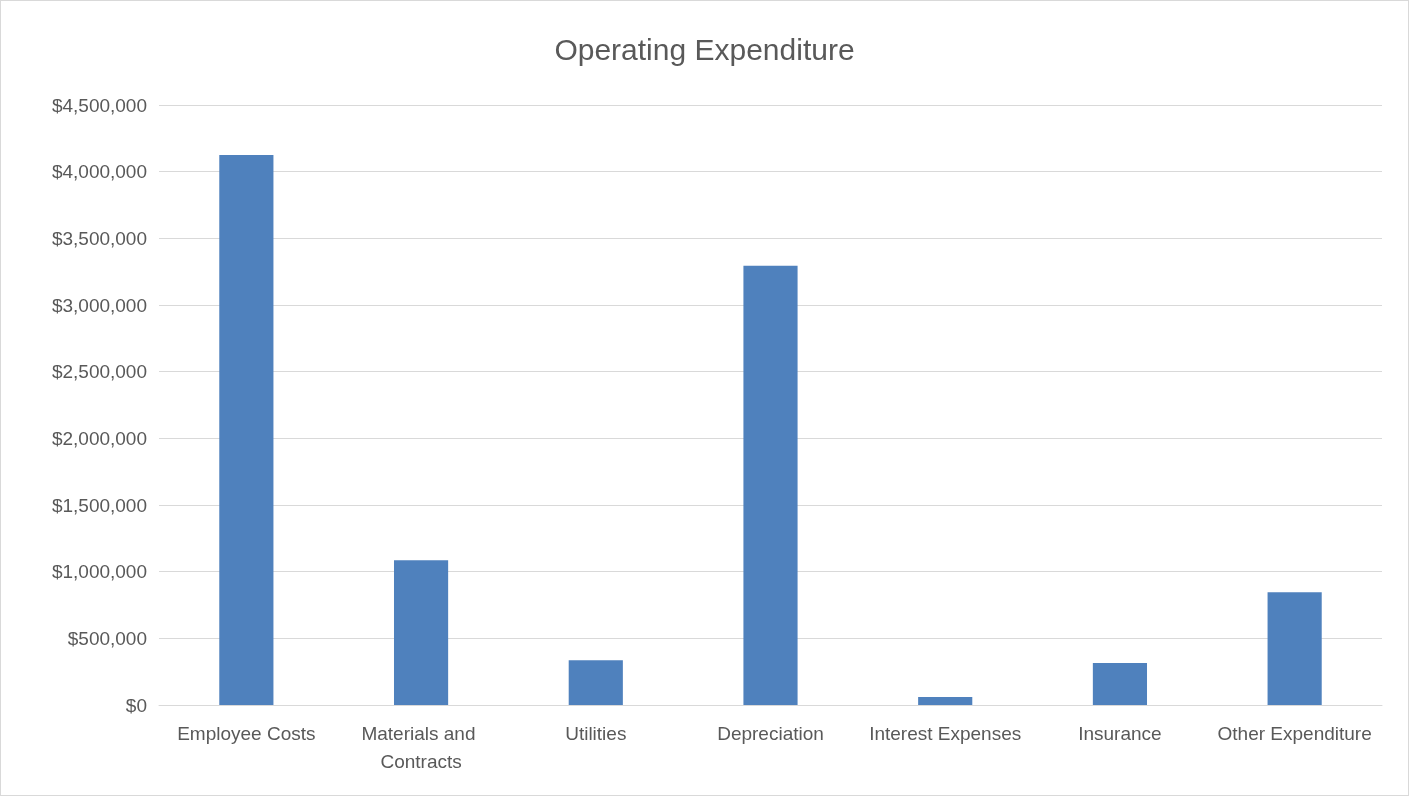 The width and height of the screenshot is (1409, 796). Describe the element at coordinates (99, 372) in the screenshot. I see `y-tick-label: $2,500,000` at that location.